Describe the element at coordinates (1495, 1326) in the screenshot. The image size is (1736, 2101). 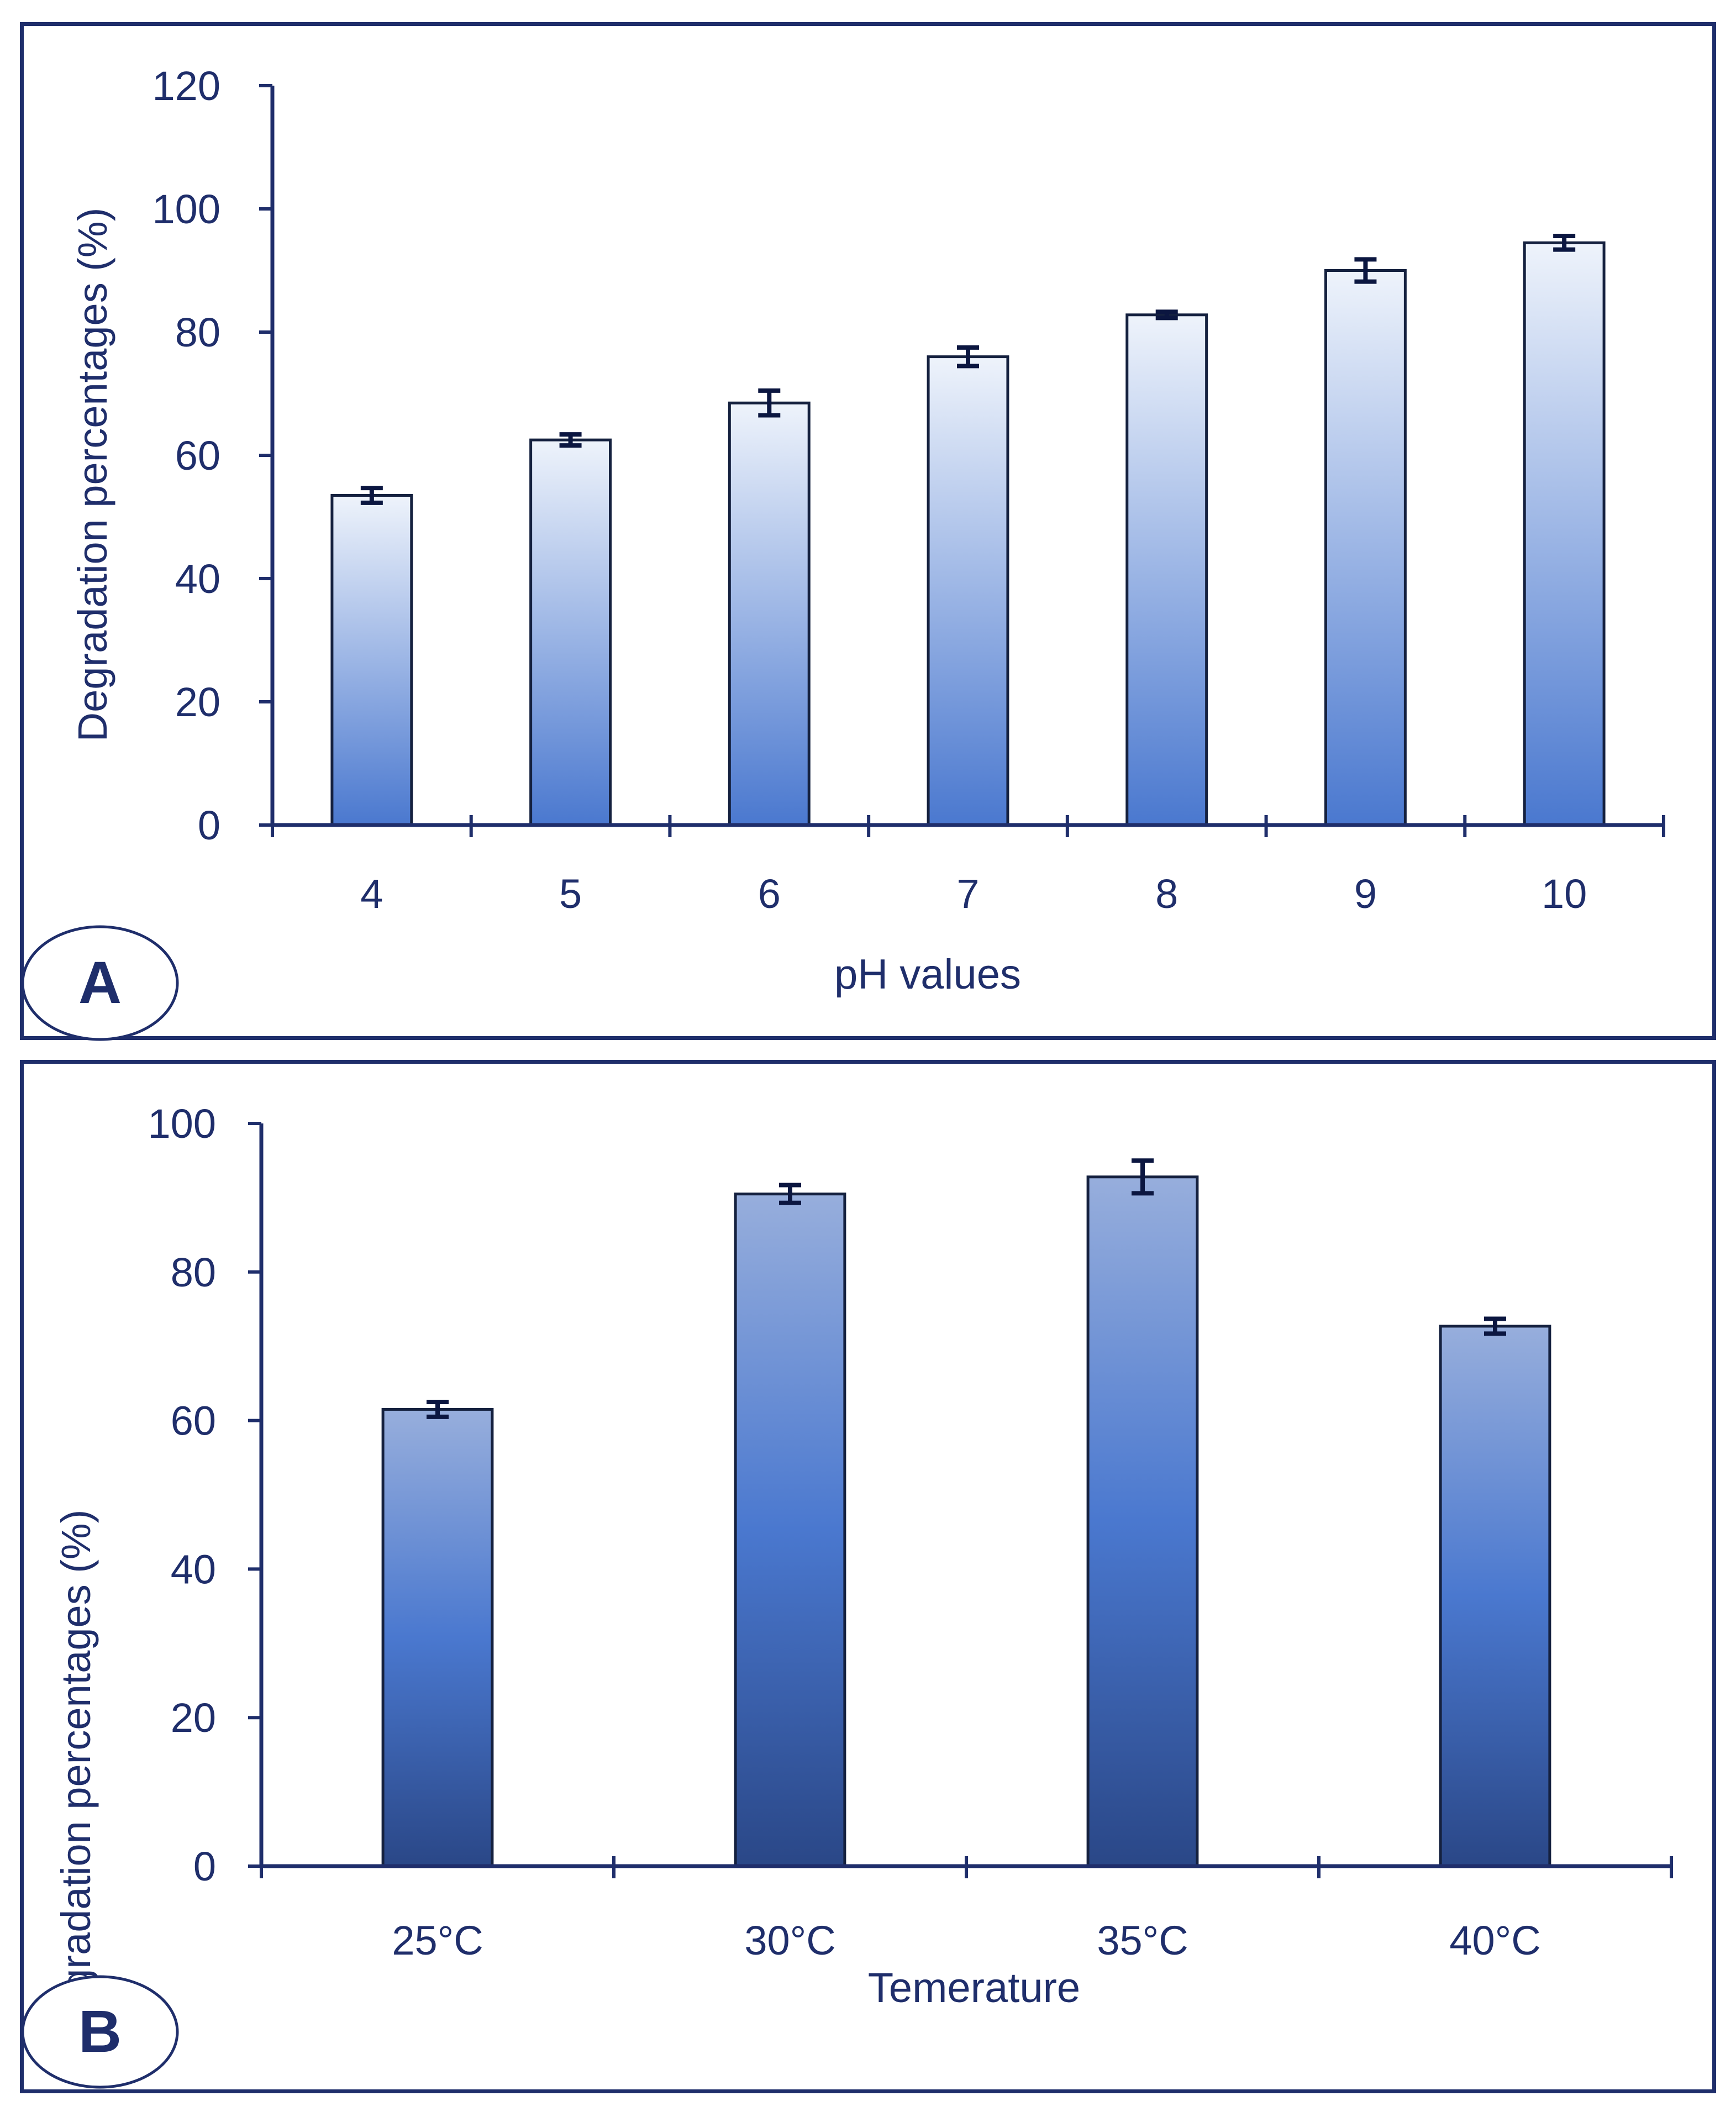
I see `error-bar-40°C` at that location.